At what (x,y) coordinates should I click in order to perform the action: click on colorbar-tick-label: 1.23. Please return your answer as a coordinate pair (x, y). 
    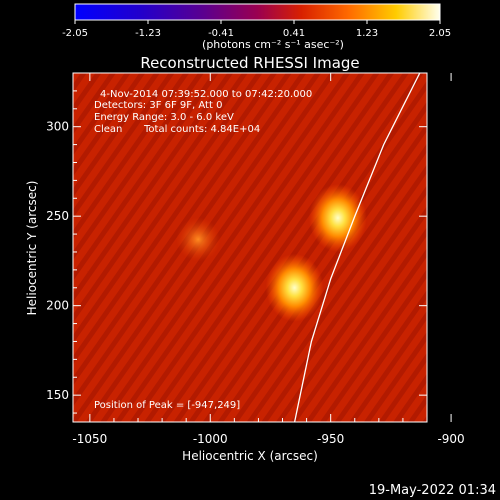
    Looking at the image, I should click on (367, 33).